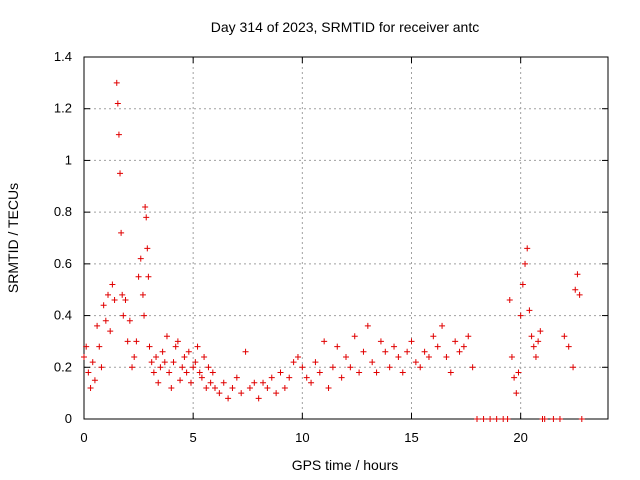  Describe the element at coordinates (63, 211) in the screenshot. I see `y-tick-label: 0.8` at that location.